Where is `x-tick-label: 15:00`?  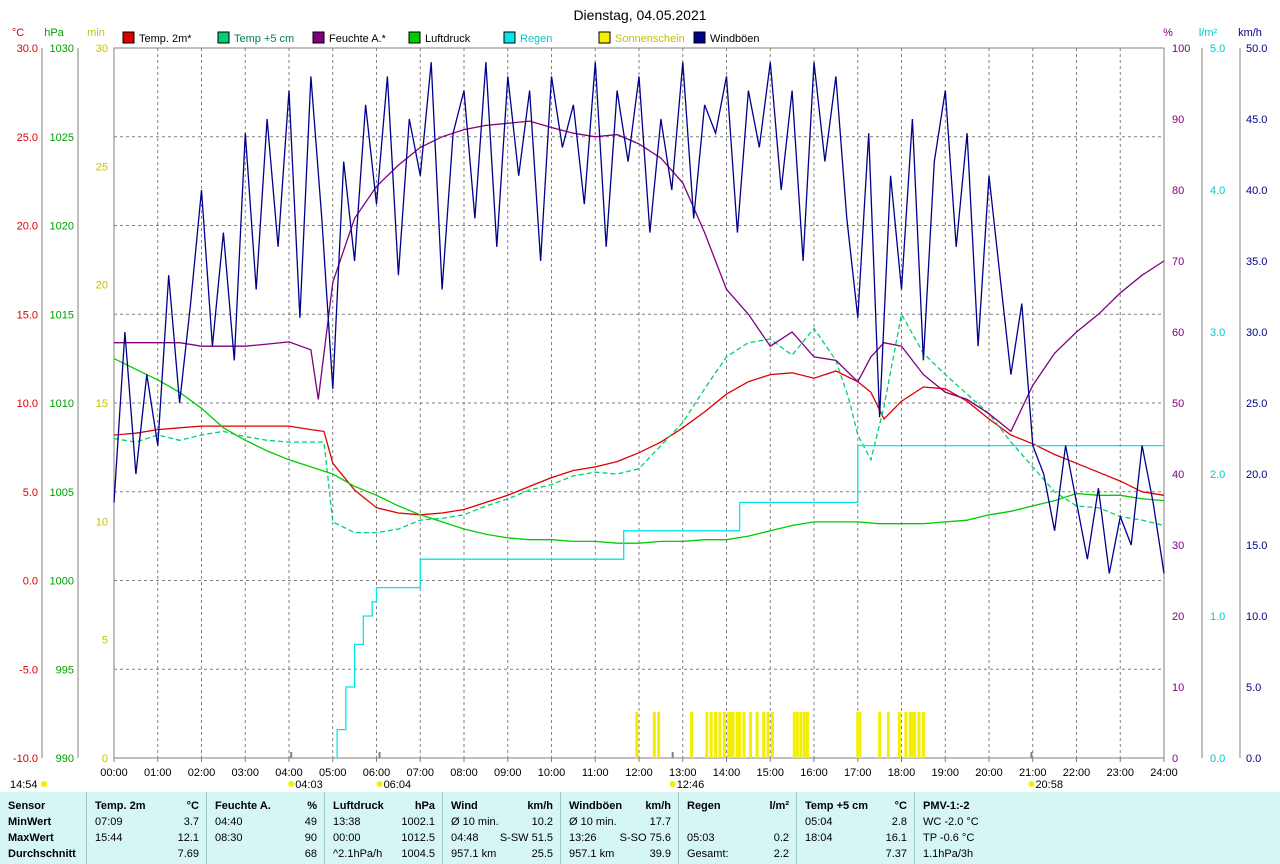 x-tick-label: 15:00 is located at coordinates (770, 773).